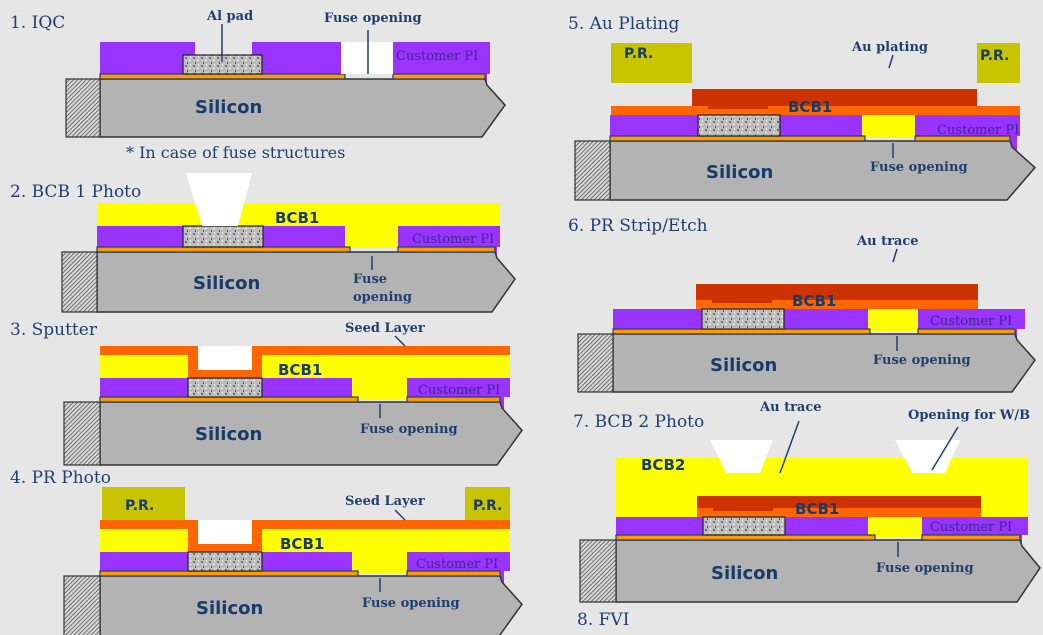 The image size is (1043, 635). Describe the element at coordinates (638, 54) in the screenshot. I see `label-pr-left: P.R.` at that location.